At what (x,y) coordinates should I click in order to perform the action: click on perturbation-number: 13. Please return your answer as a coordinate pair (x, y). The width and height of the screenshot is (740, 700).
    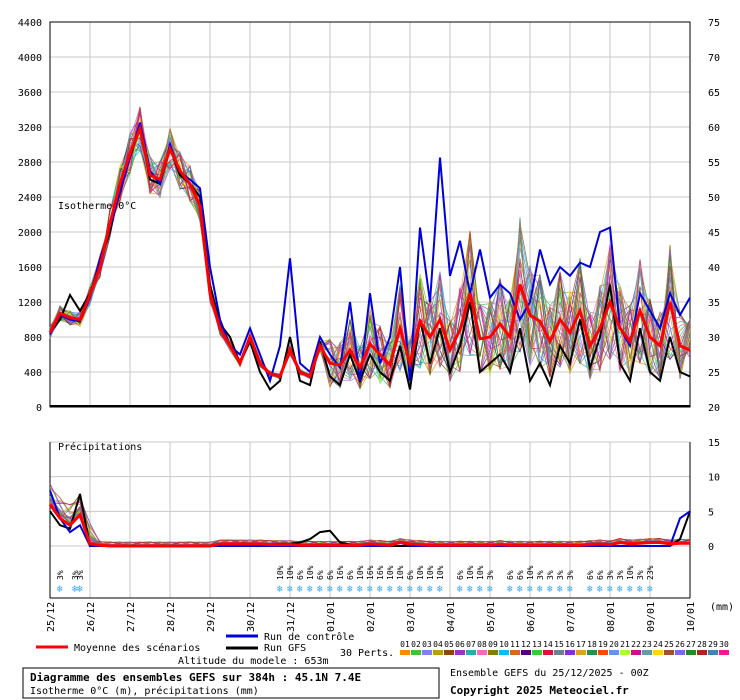
    Looking at the image, I should click on (537, 644).